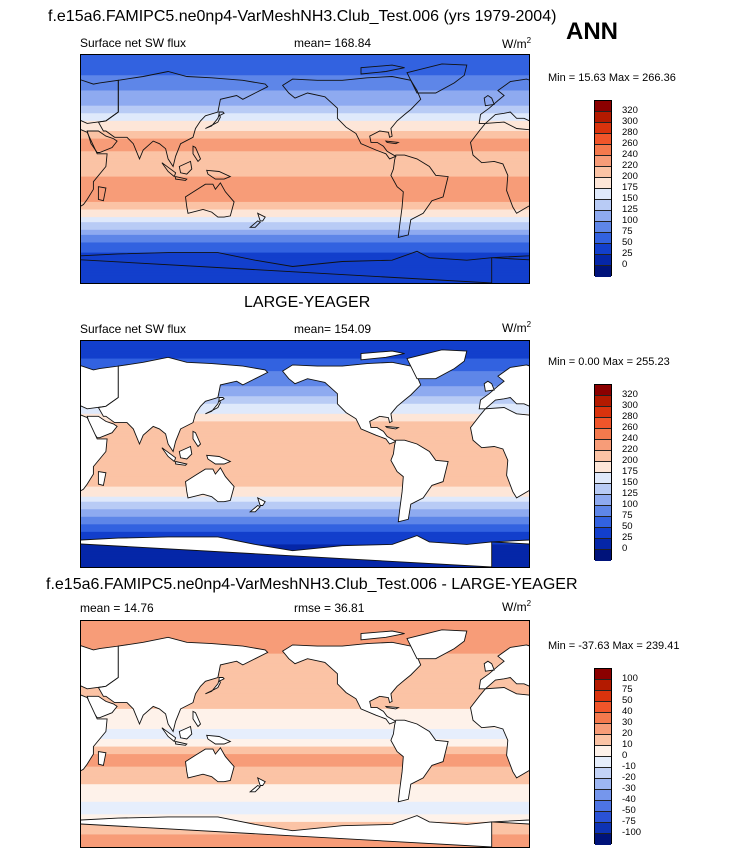 The image size is (733, 856). What do you see at coordinates (627, 231) in the screenshot?
I see `colorbar-tick-label: 75` at bounding box center [627, 231].